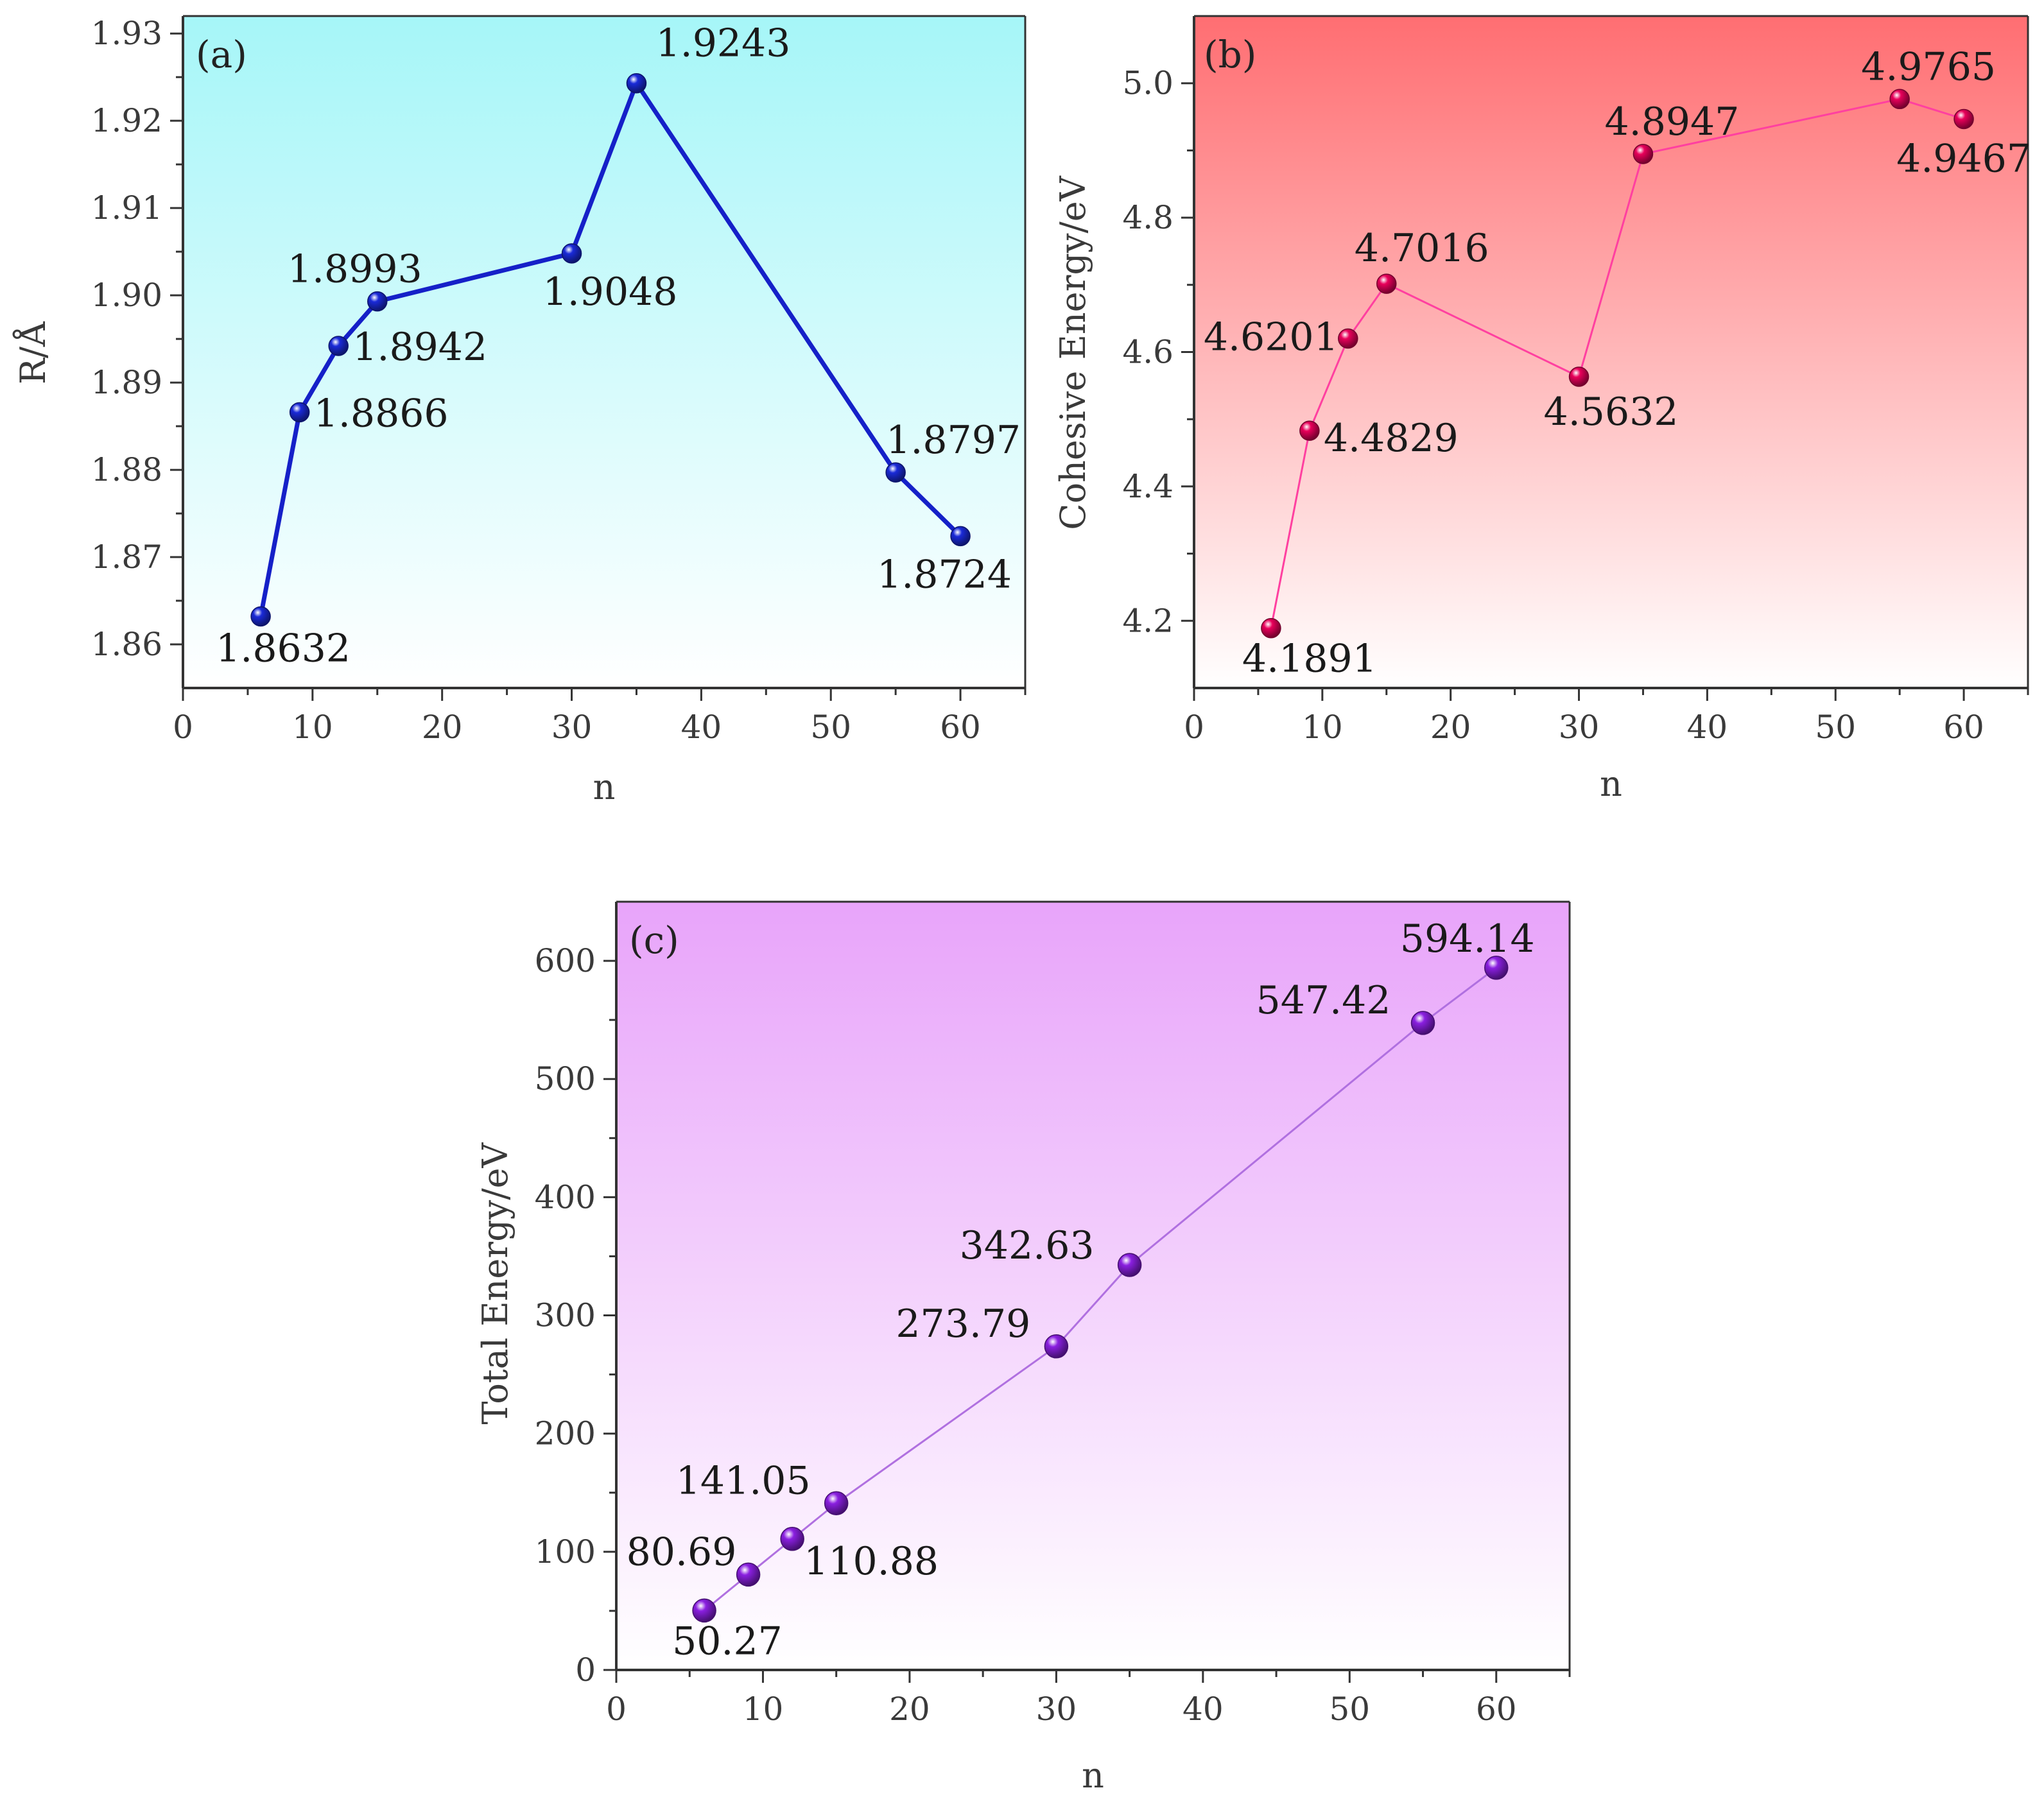 The image size is (2044, 1815). Describe the element at coordinates (1422, 248) in the screenshot. I see `data-label: 4.7016` at that location.